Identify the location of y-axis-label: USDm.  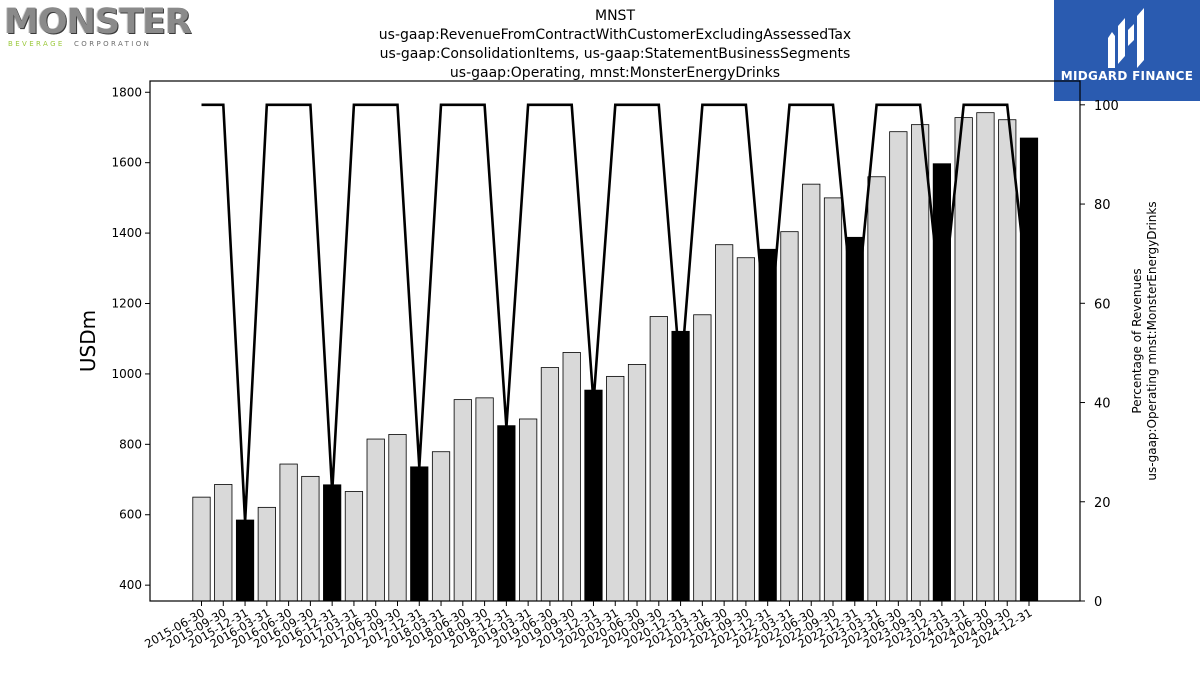
(88, 341).